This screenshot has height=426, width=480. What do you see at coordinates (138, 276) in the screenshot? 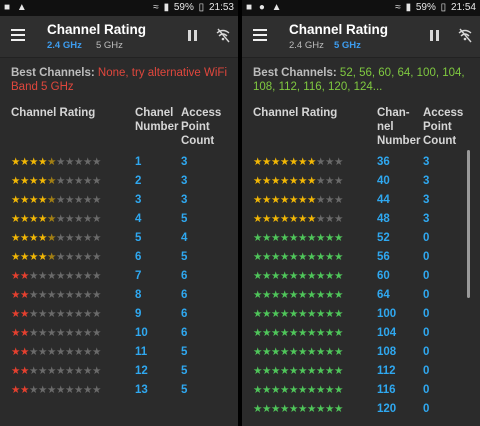
I see `channel-number: 7` at bounding box center [138, 276].